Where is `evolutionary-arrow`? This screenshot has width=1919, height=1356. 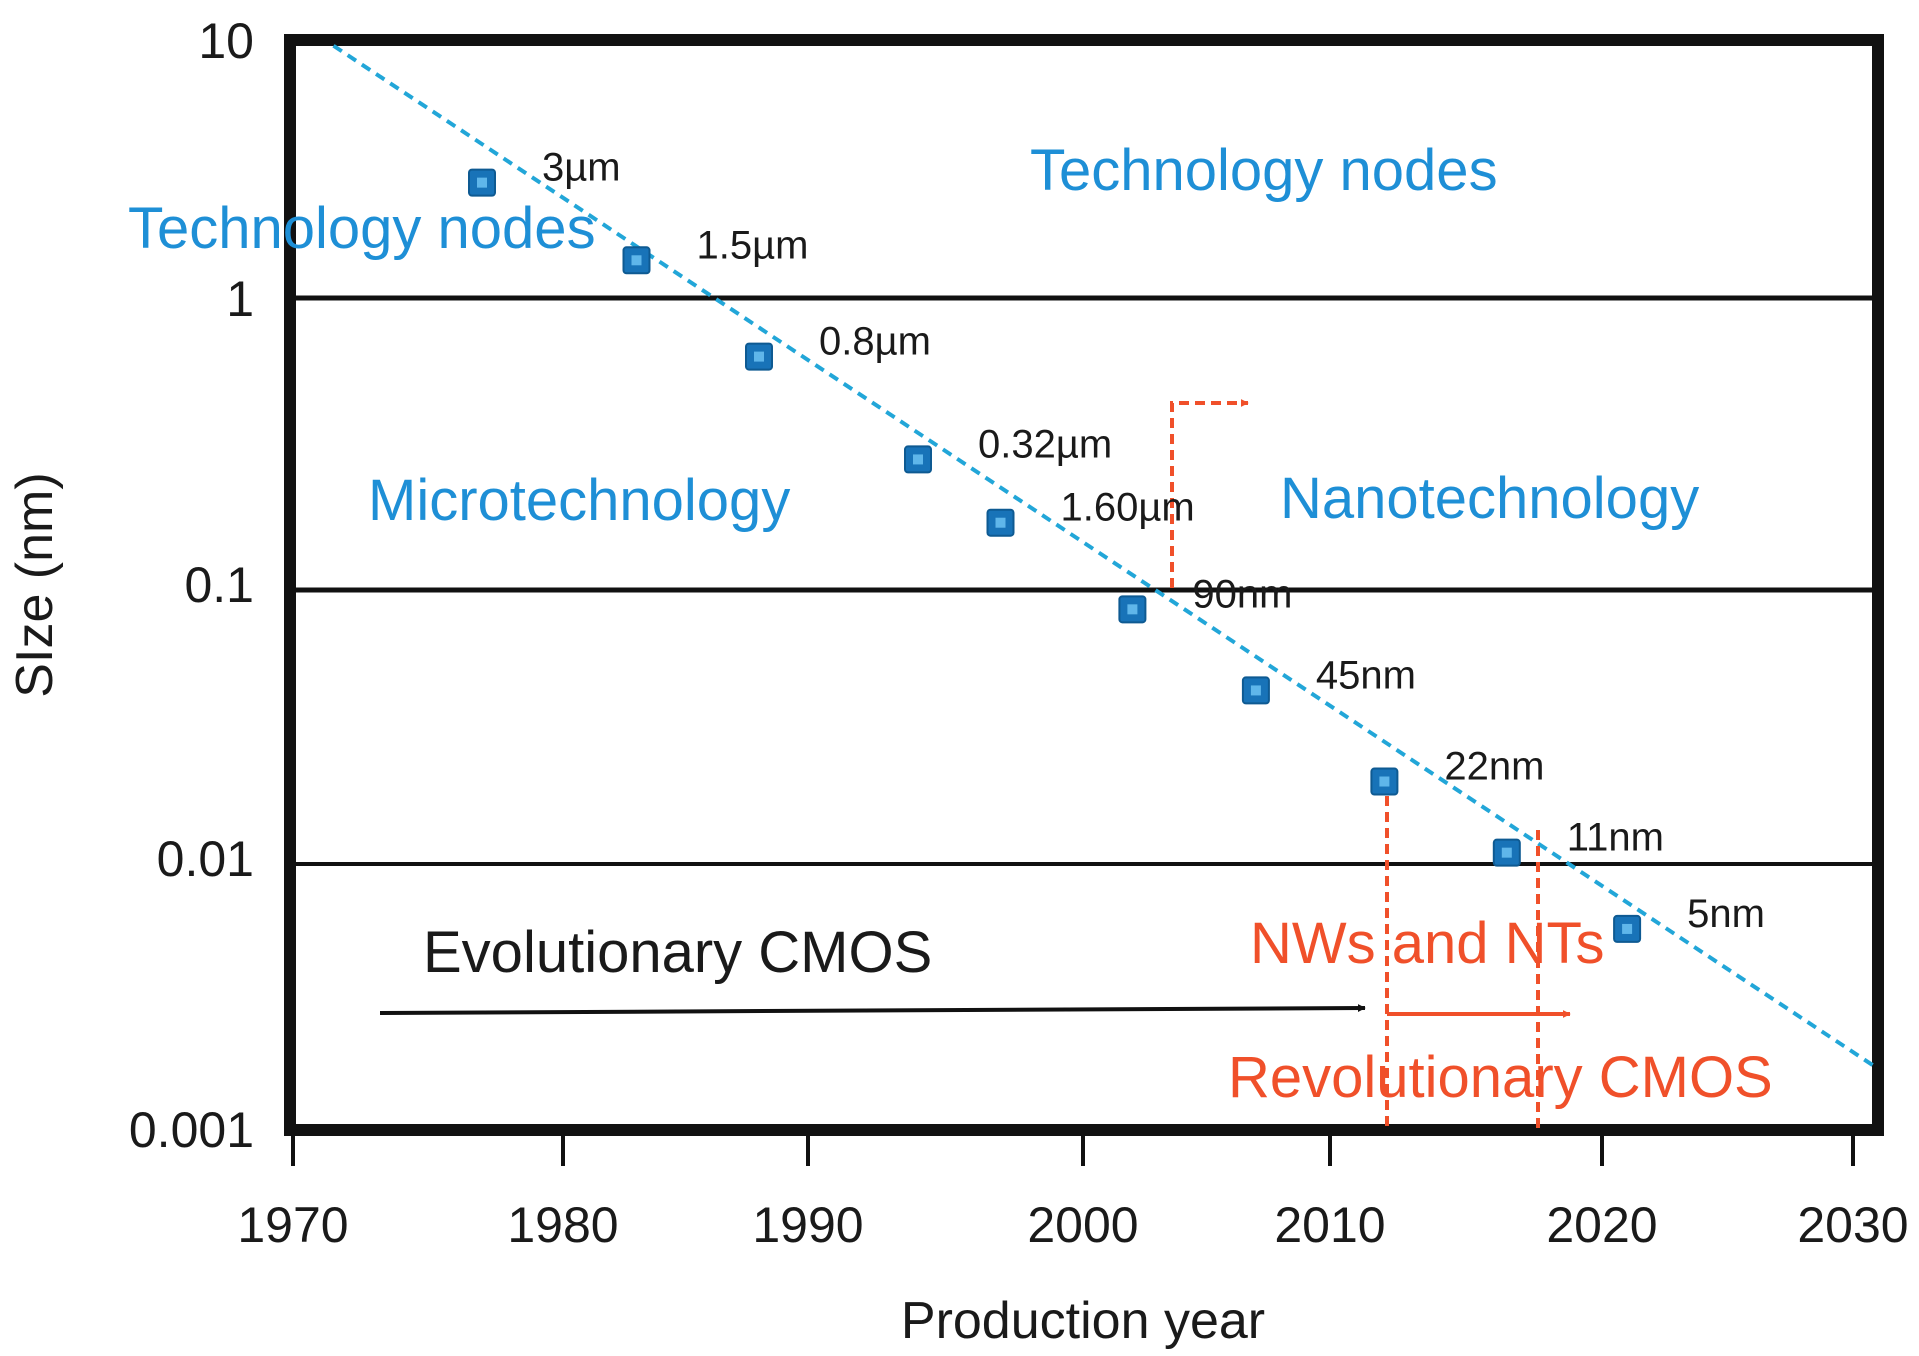
evolutionary-arrow is located at coordinates (872, 1009).